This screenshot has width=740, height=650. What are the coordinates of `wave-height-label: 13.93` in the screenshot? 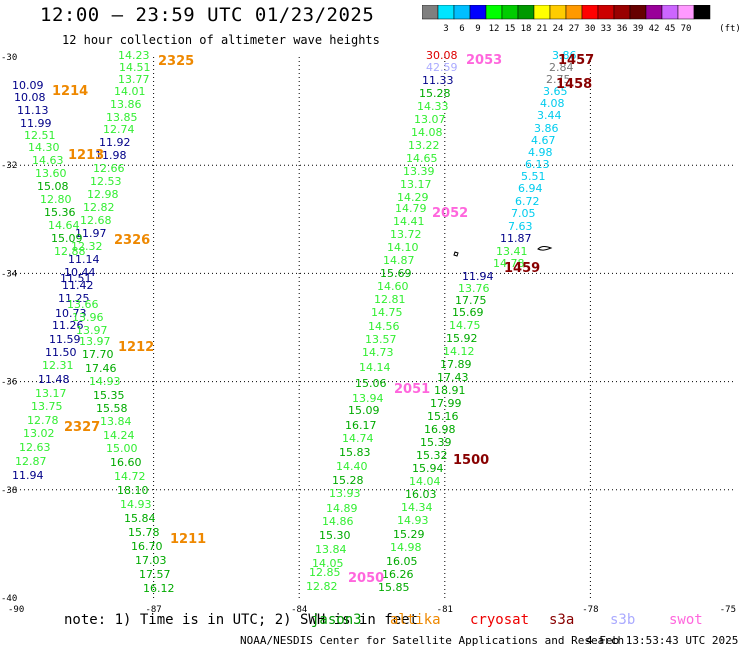 It's located at (345, 493).